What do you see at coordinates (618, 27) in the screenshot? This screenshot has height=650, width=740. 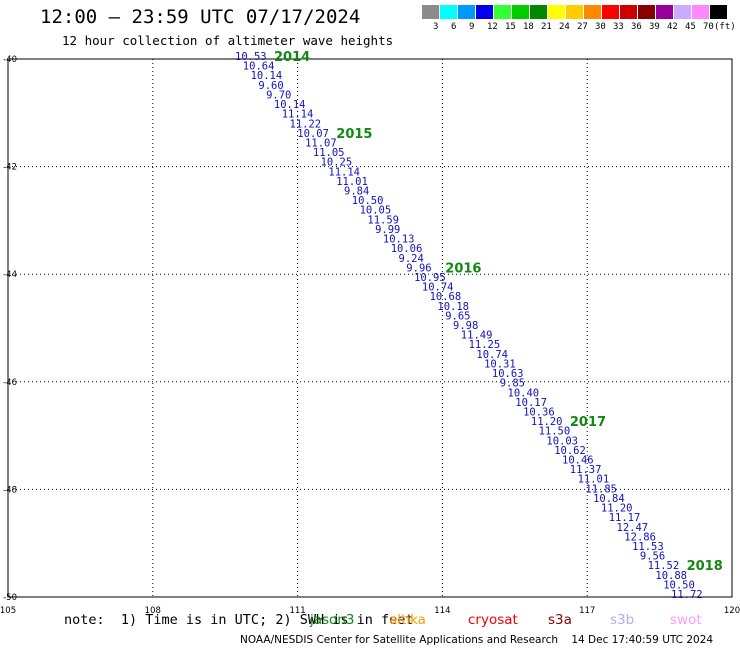 I see `legend-value: 33` at bounding box center [618, 27].